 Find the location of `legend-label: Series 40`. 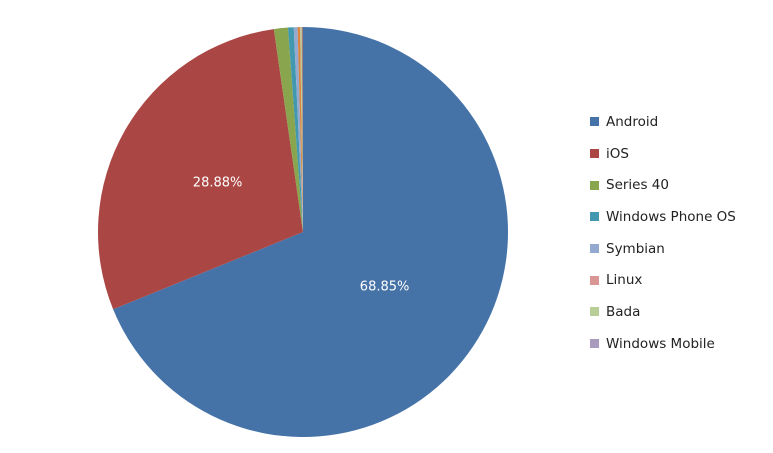

legend-label: Series 40 is located at coordinates (637, 185).